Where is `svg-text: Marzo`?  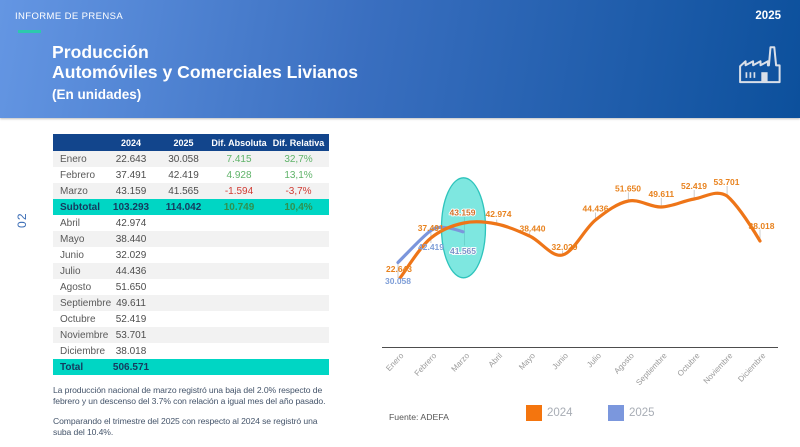
svg-text: Marzo is located at coordinates (461, 362).